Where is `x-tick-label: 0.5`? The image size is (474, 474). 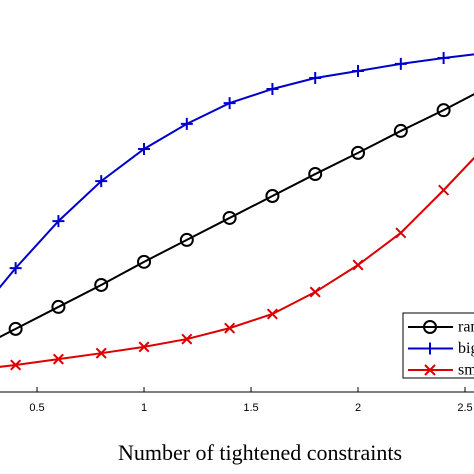 x-tick-label: 0.5 is located at coordinates (36, 408).